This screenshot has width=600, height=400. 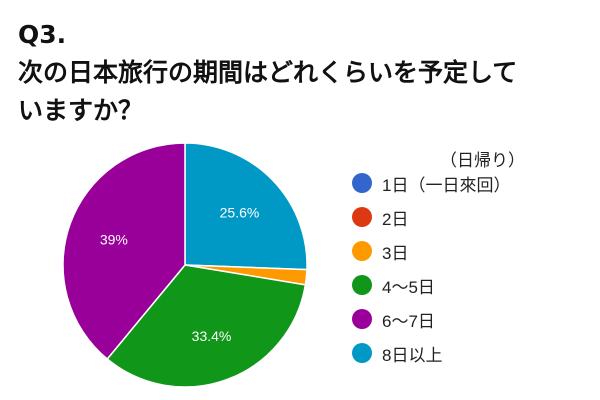 I want to click on legend-item: 8日以上, so click(x=431, y=353).